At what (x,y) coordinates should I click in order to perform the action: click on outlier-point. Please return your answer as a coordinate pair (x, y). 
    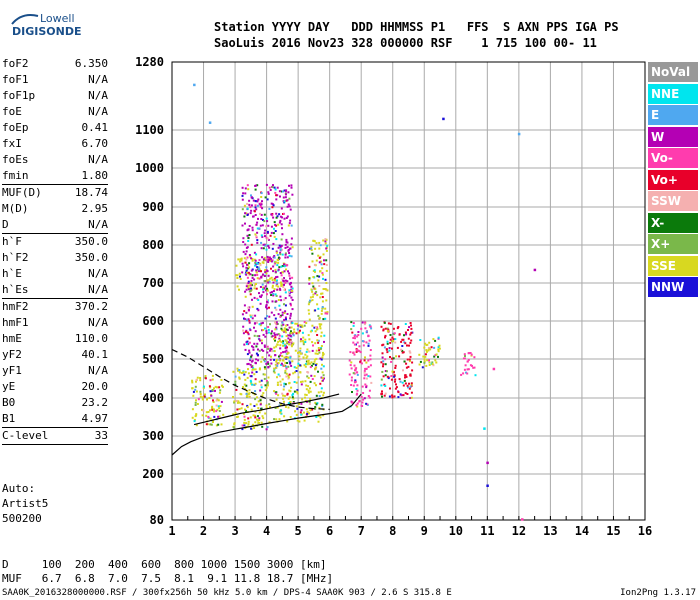
    Looking at the image, I should click on (522, 519).